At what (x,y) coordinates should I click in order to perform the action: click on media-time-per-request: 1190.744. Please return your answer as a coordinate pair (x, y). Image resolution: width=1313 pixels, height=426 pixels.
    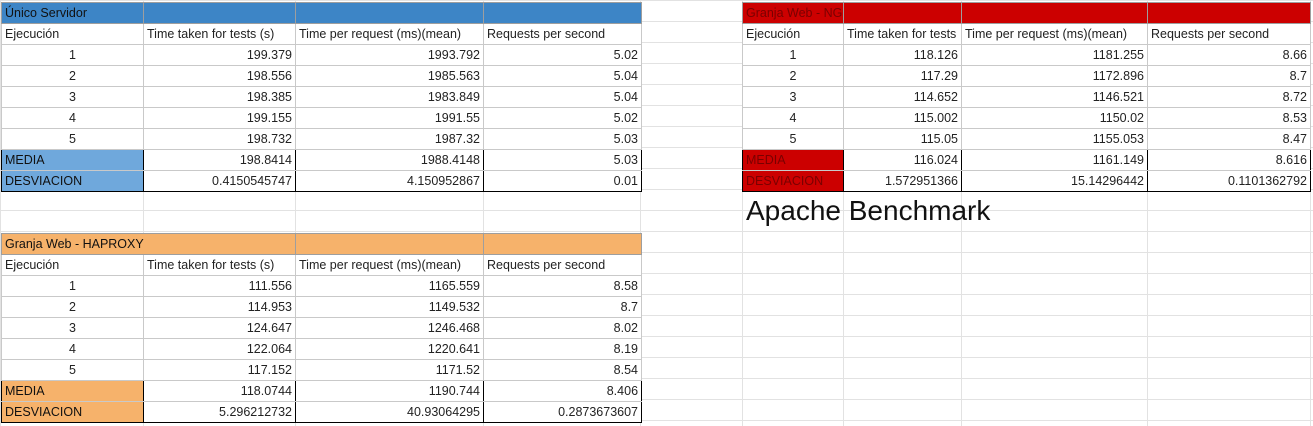
    Looking at the image, I should click on (390, 391).